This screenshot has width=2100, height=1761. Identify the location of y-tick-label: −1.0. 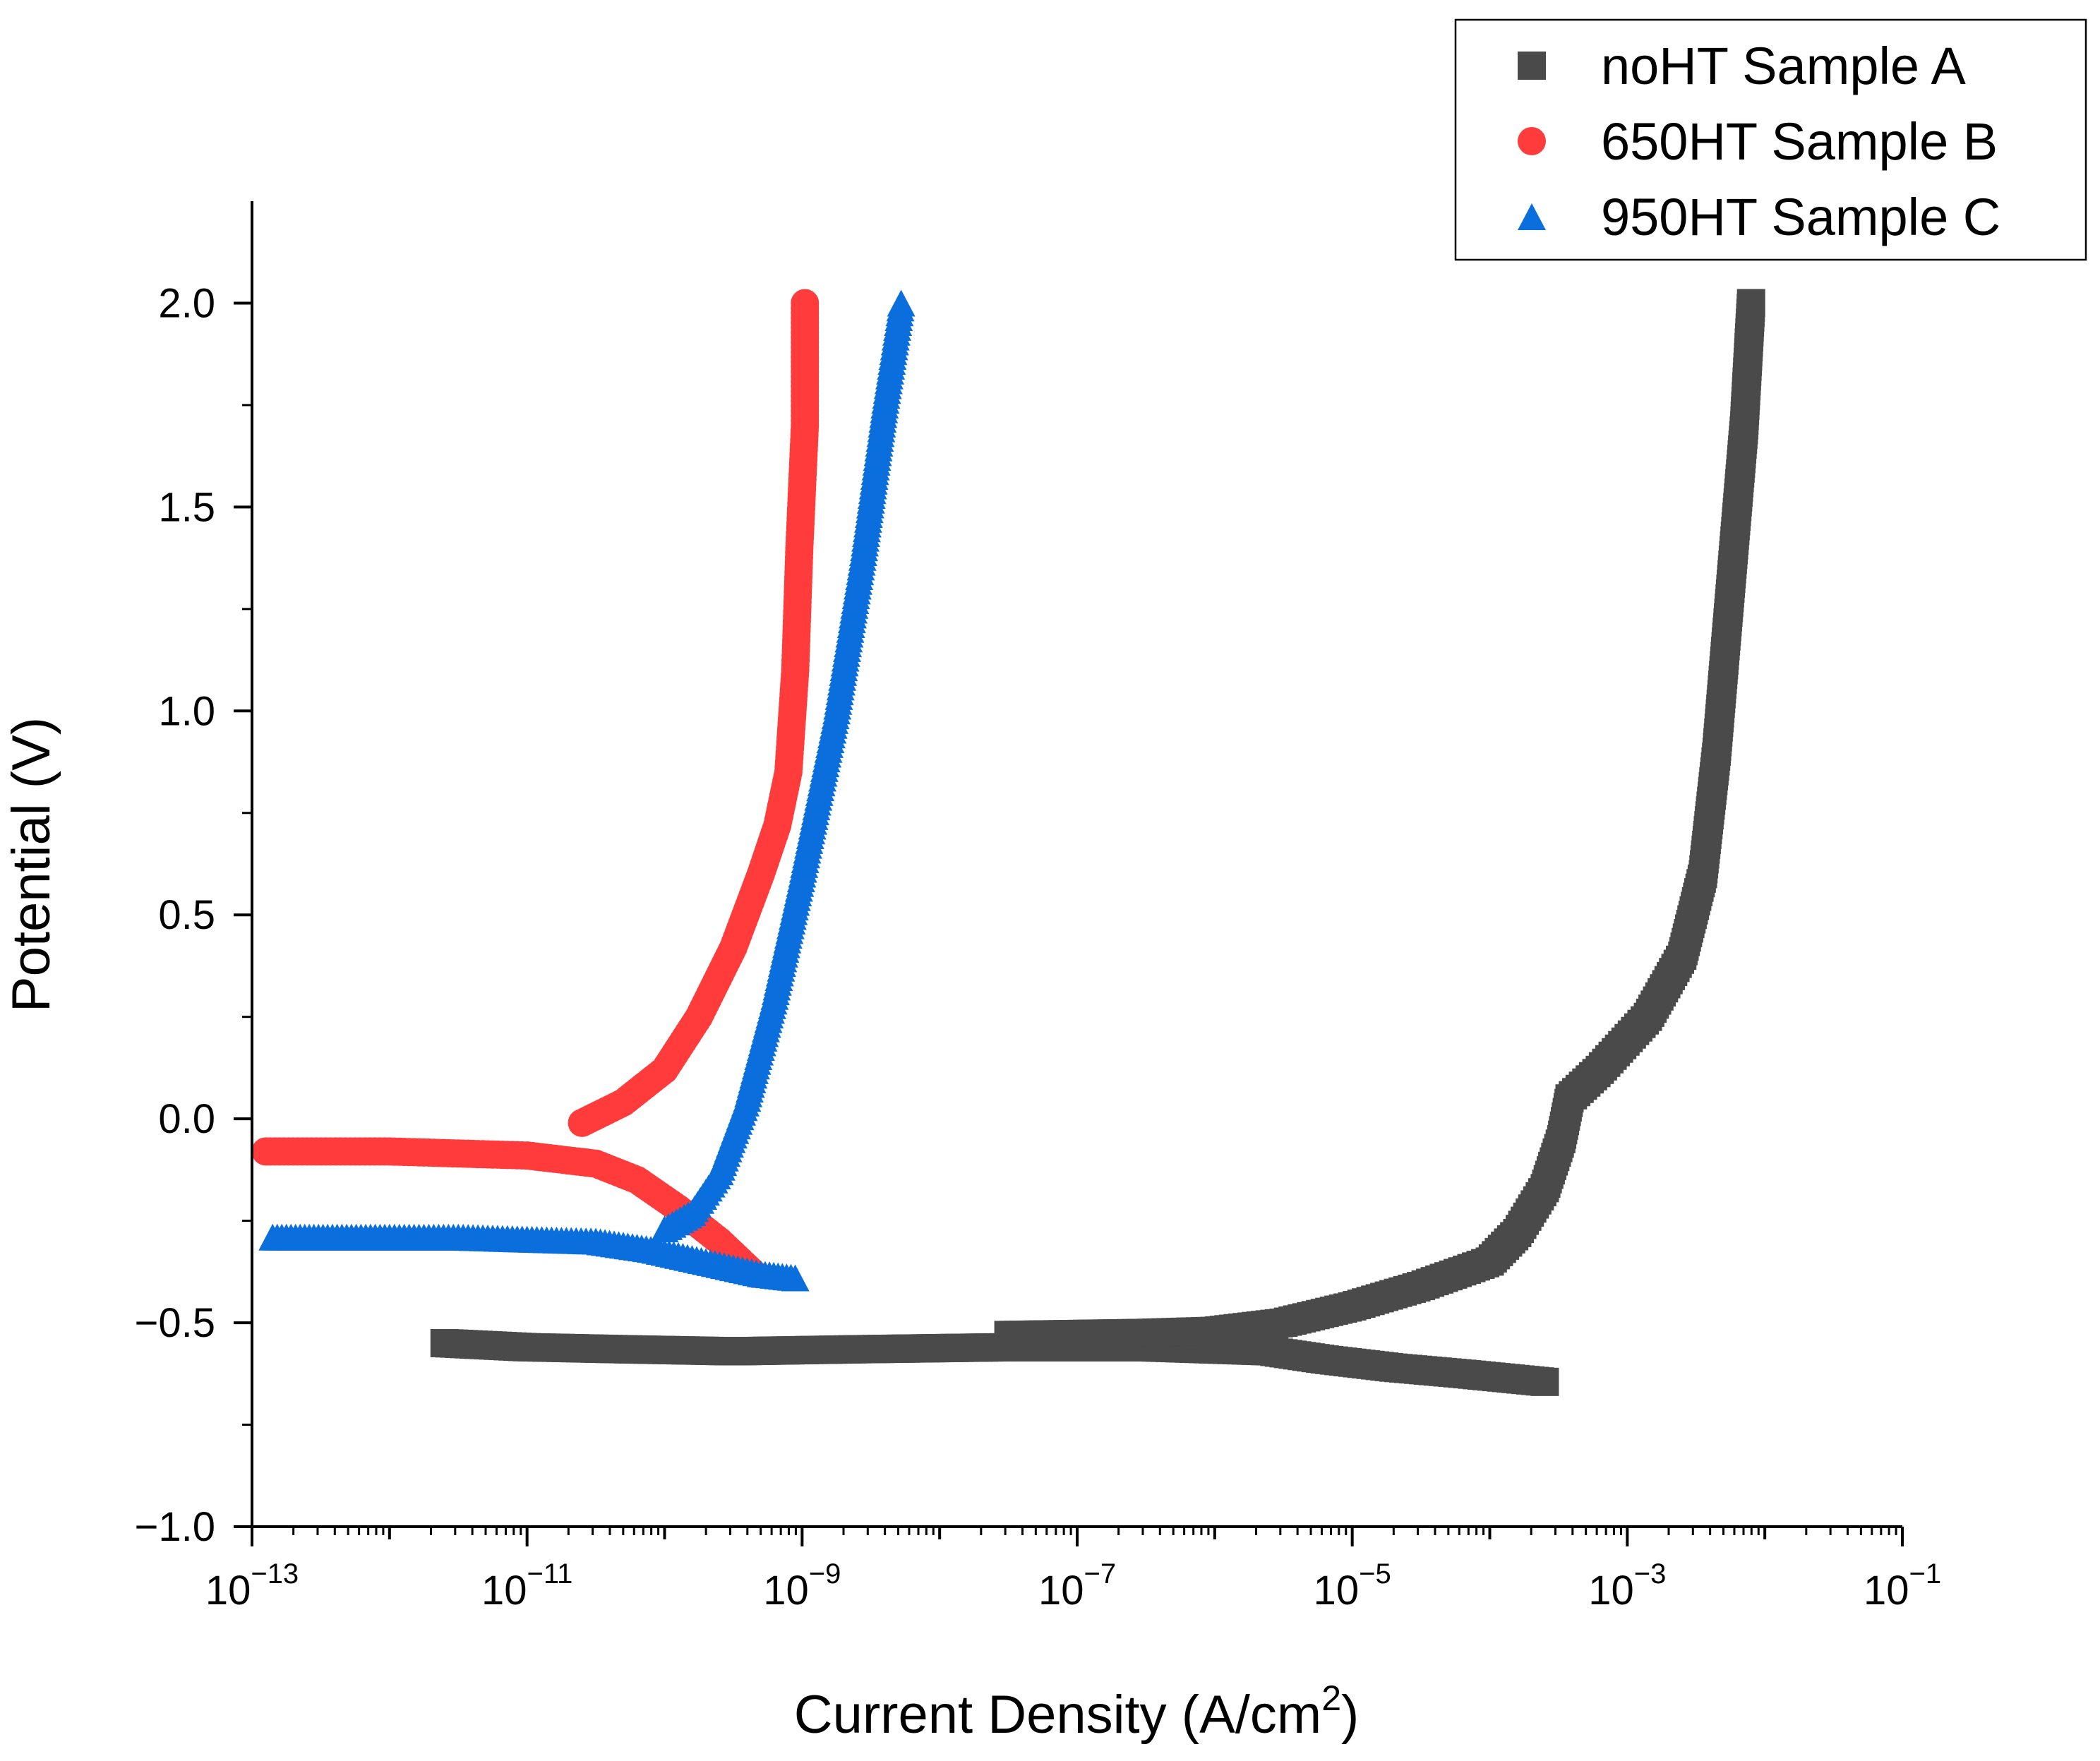
(175, 1527).